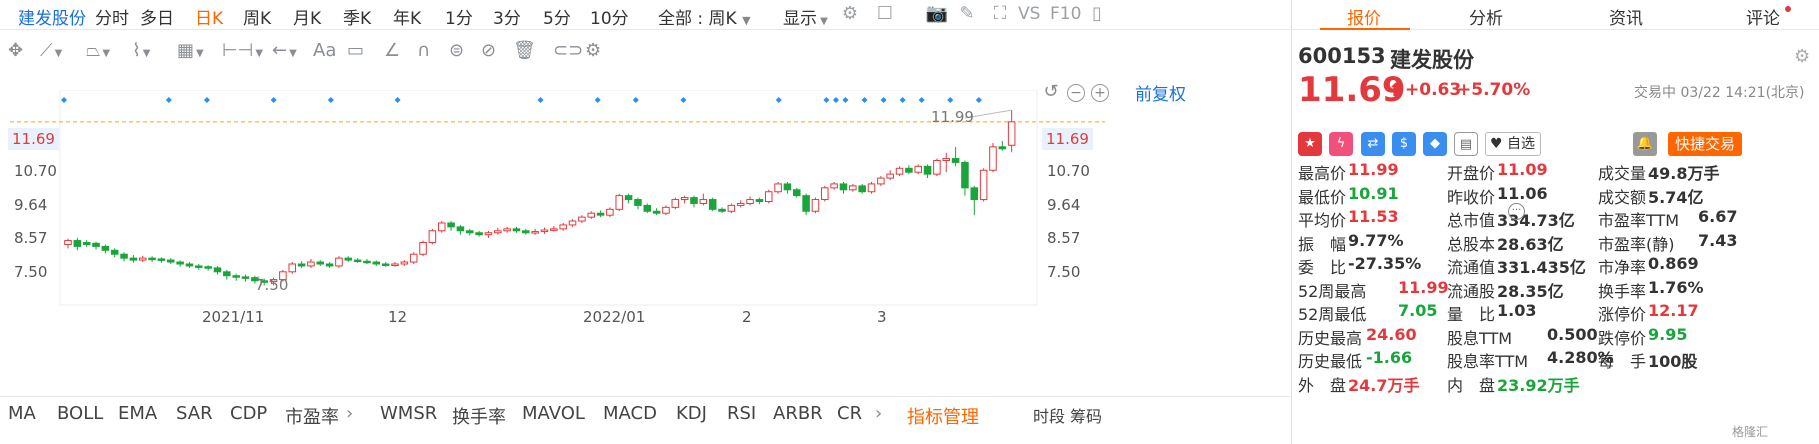 This screenshot has width=1819, height=444. What do you see at coordinates (1332, 314) in the screenshot?
I see `stat-label: 52周最低` at bounding box center [1332, 314].